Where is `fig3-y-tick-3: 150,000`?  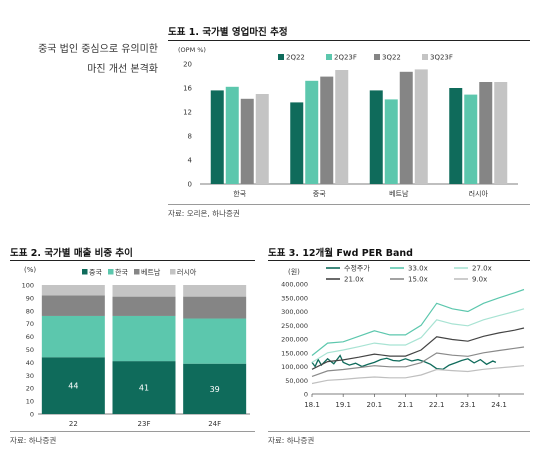
fig3-y-tick-3: 150,000 is located at coordinates (294, 353).